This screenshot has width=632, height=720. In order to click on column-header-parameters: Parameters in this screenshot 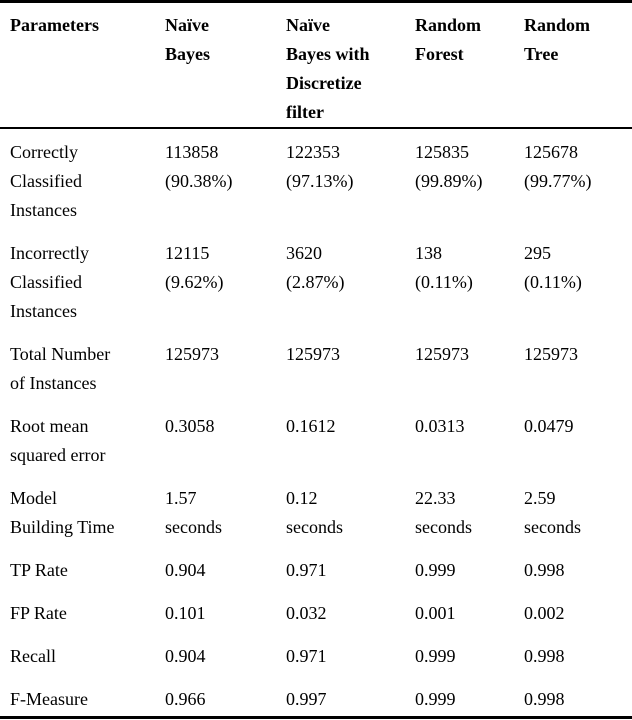, I will do `click(54, 25)`.